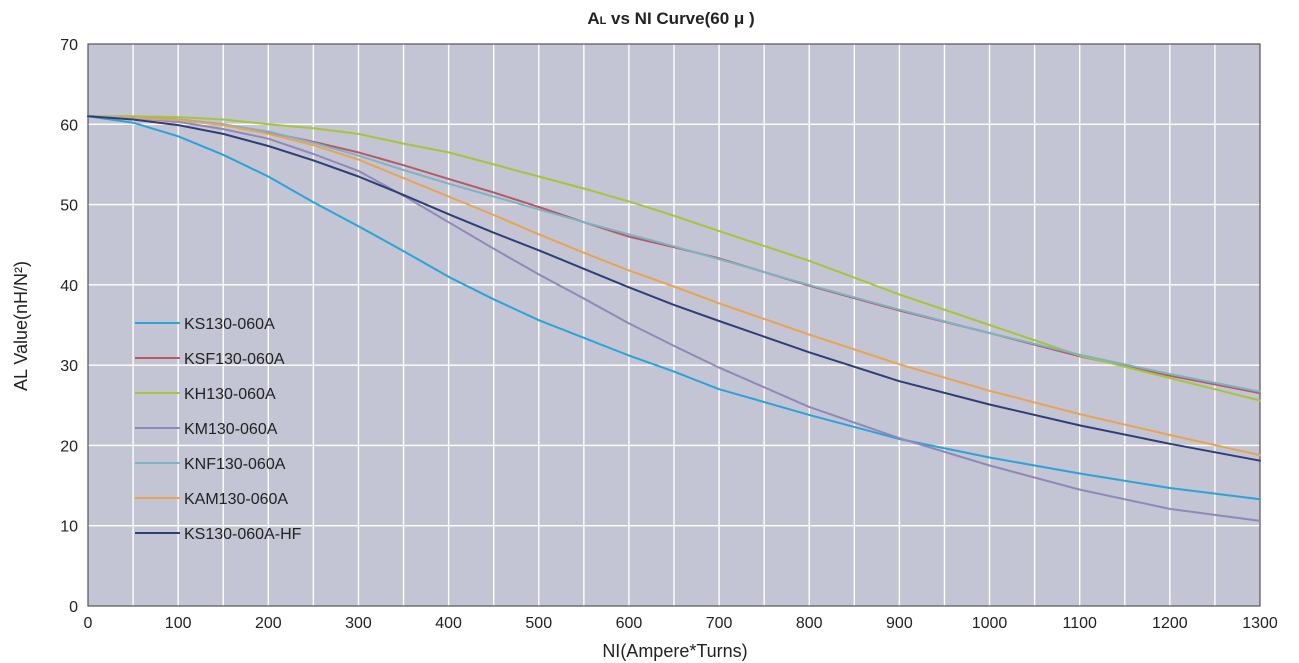 Image resolution: width=1299 pixels, height=663 pixels. What do you see at coordinates (990, 623) in the screenshot?
I see `x-tick-label: 1000` at bounding box center [990, 623].